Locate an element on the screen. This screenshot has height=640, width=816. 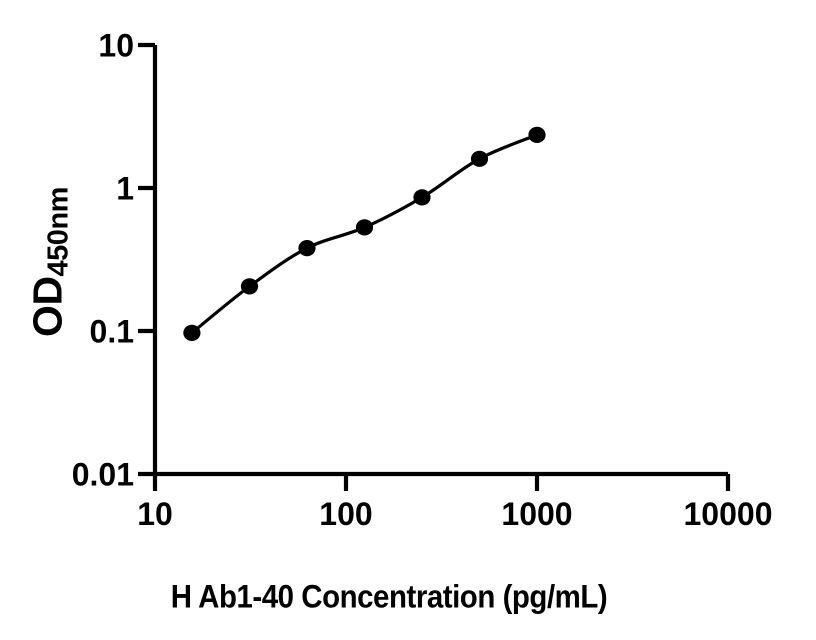
x-axis-label: H Ab1-40 Concentration (pg/mL) is located at coordinates (389, 596).